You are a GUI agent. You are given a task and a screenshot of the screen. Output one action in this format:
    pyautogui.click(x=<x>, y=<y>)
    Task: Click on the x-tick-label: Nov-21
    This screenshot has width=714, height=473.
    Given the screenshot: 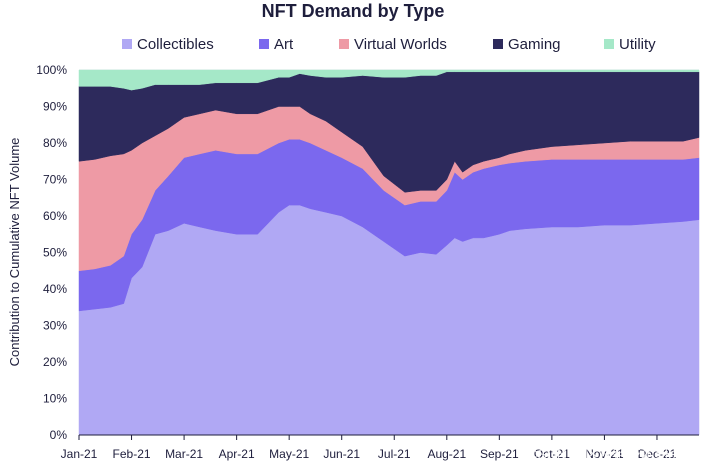 What is the action you would take?
    pyautogui.click(x=604, y=454)
    